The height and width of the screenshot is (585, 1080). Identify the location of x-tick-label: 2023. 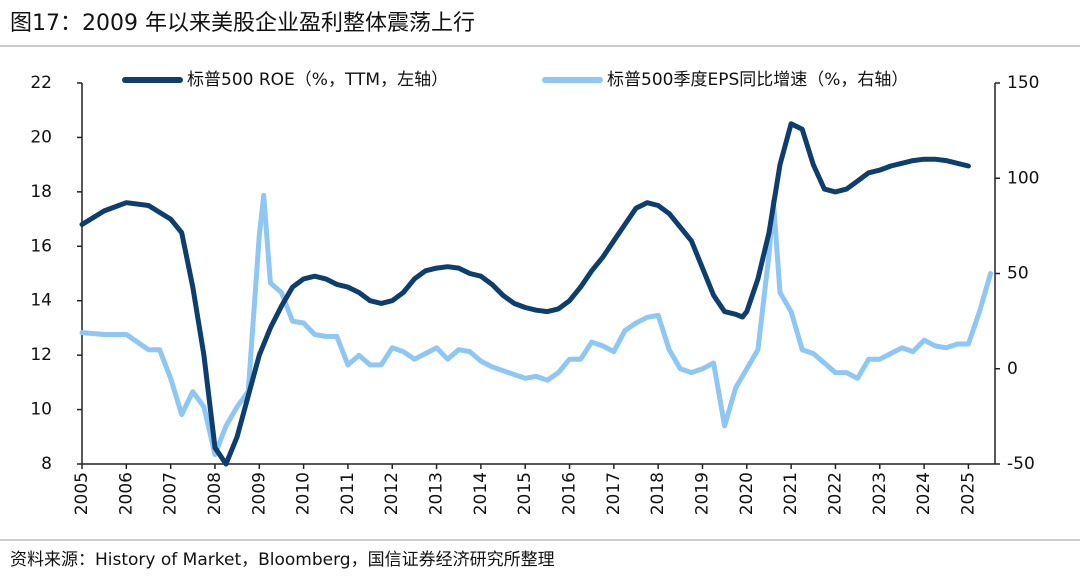
(880, 493).